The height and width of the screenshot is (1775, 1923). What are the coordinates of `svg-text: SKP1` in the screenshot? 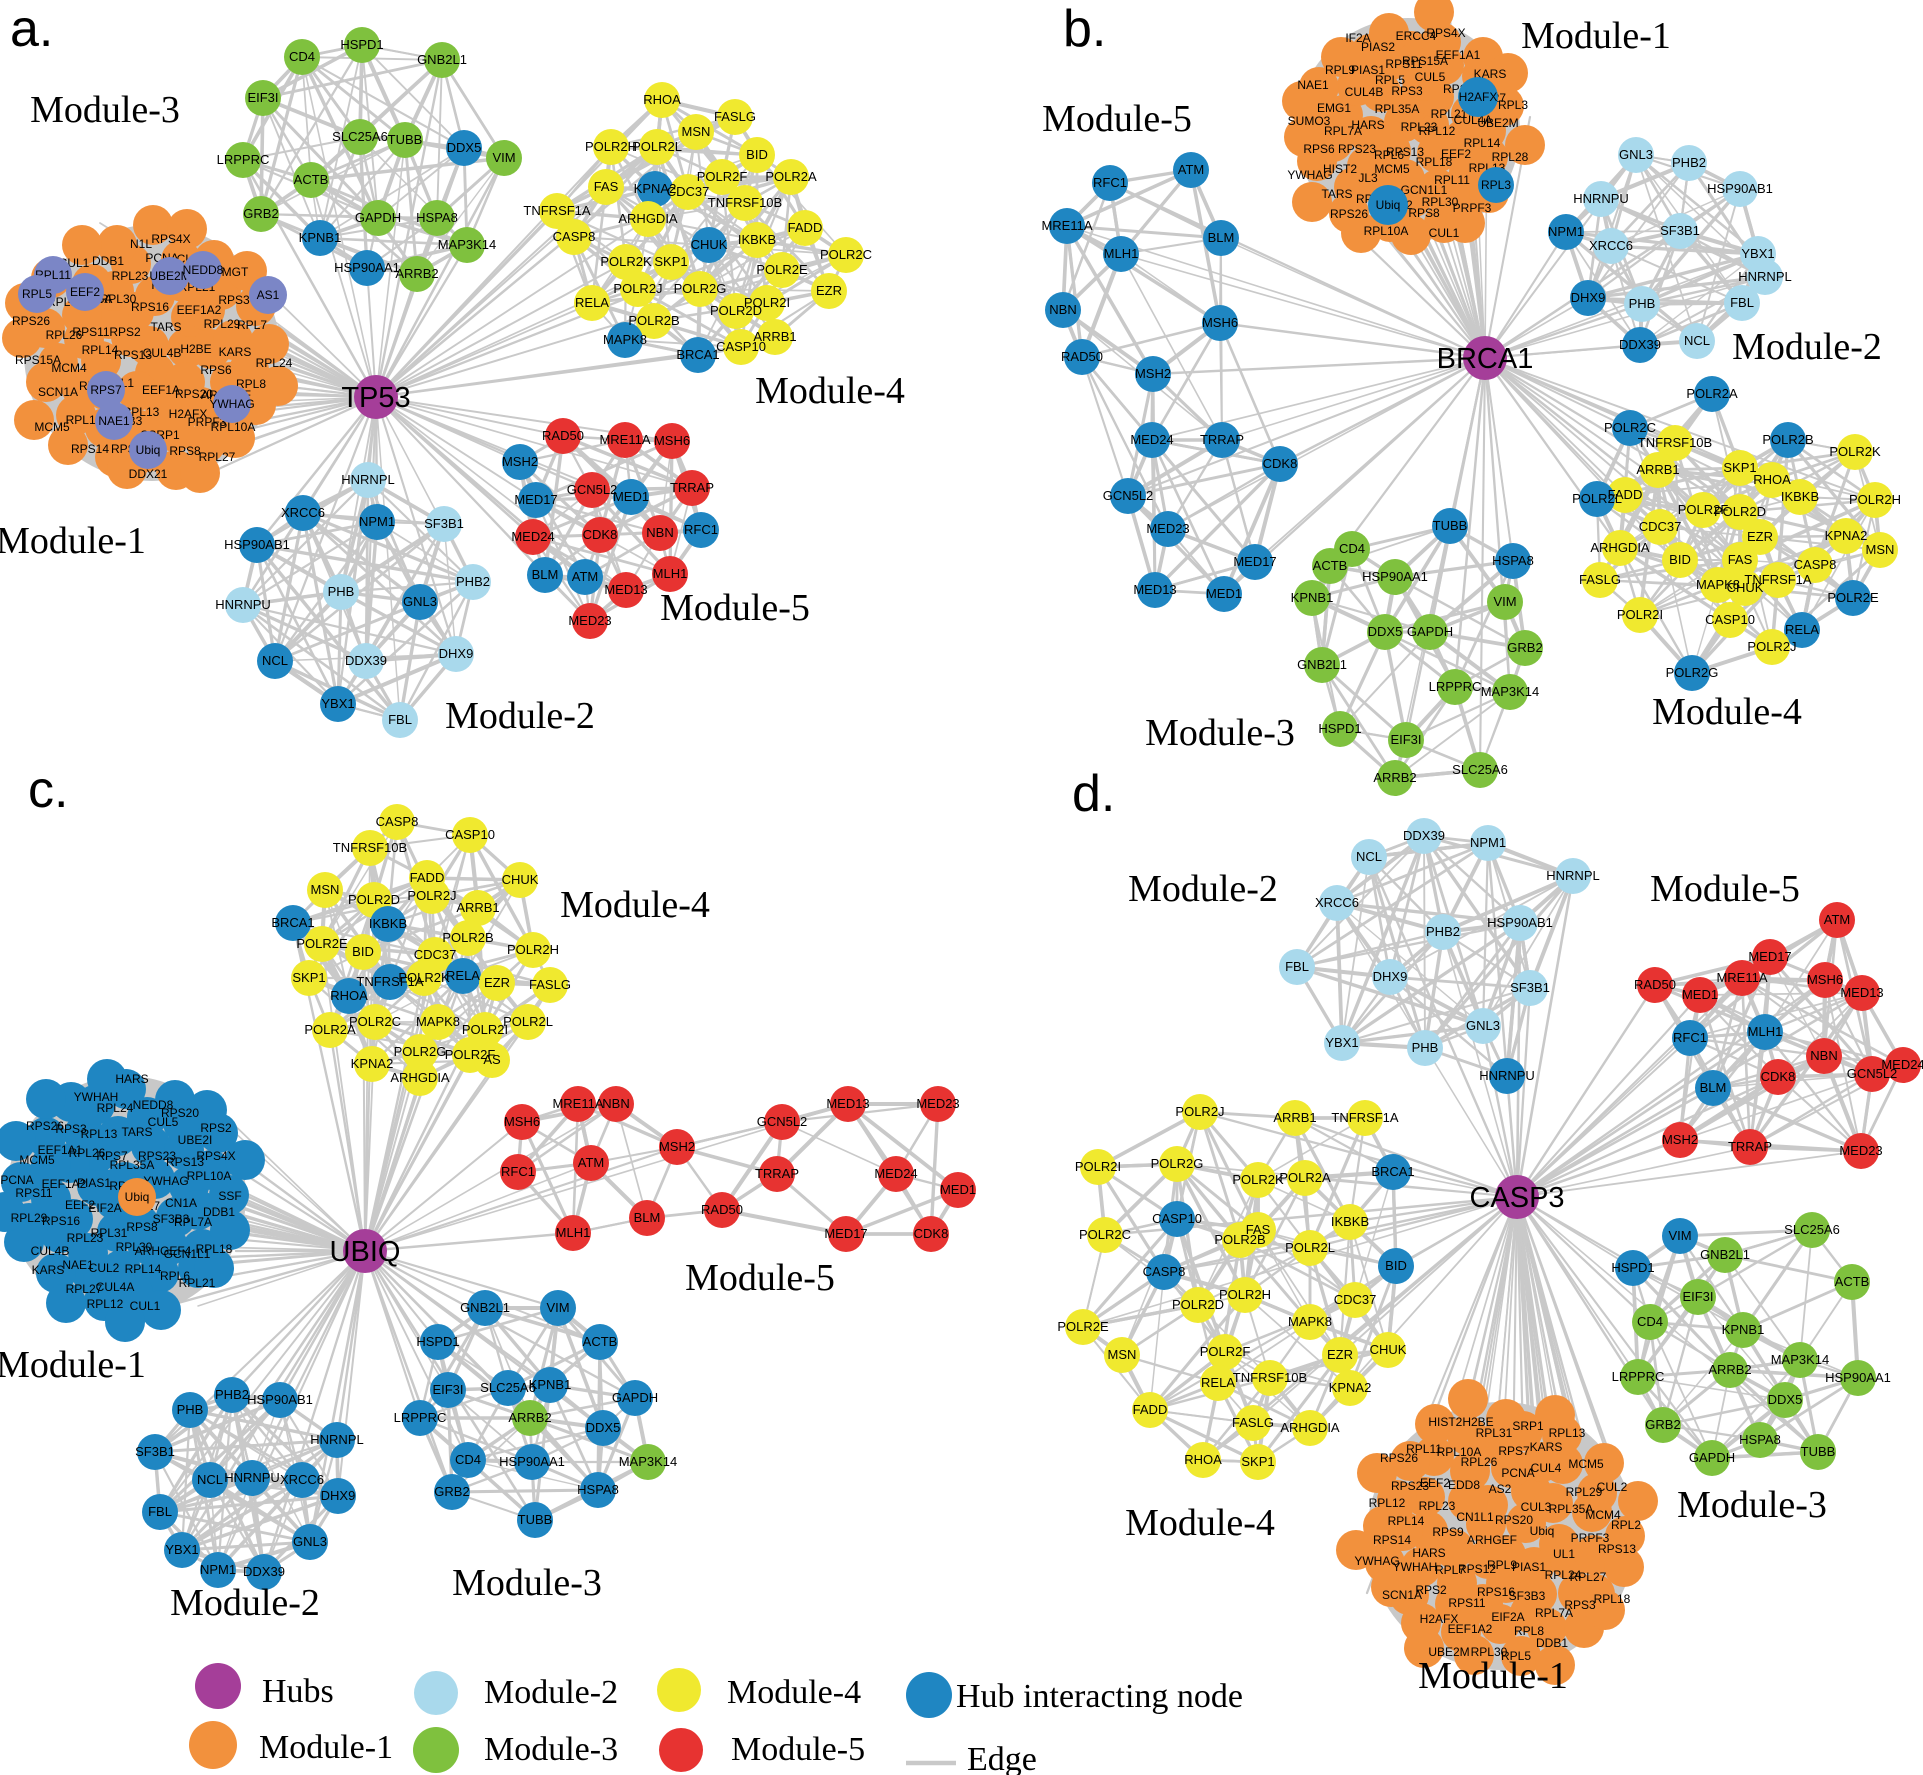 It's located at (308, 977).